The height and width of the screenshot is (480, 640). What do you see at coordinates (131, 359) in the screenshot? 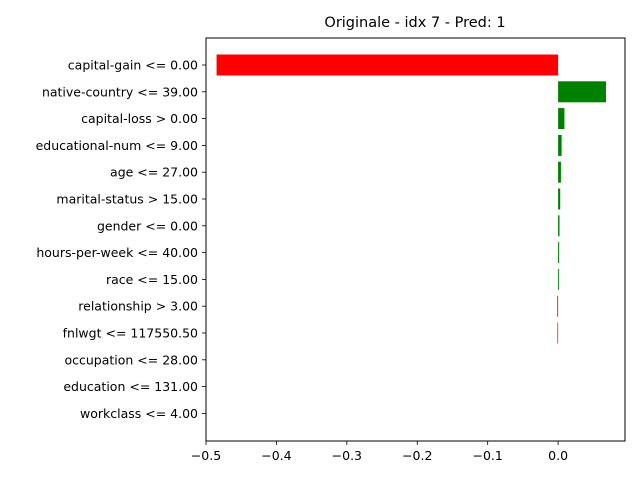
I see `y-tick-label-11: occupation <= 28.00` at bounding box center [131, 359].